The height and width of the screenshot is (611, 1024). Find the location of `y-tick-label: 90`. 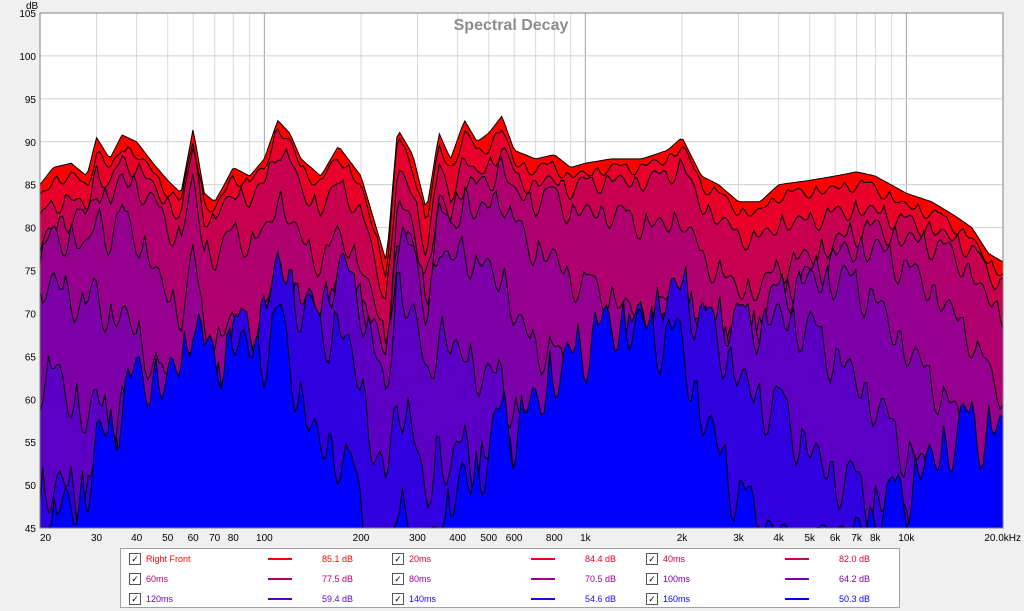

y-tick-label: 90 is located at coordinates (31, 143).